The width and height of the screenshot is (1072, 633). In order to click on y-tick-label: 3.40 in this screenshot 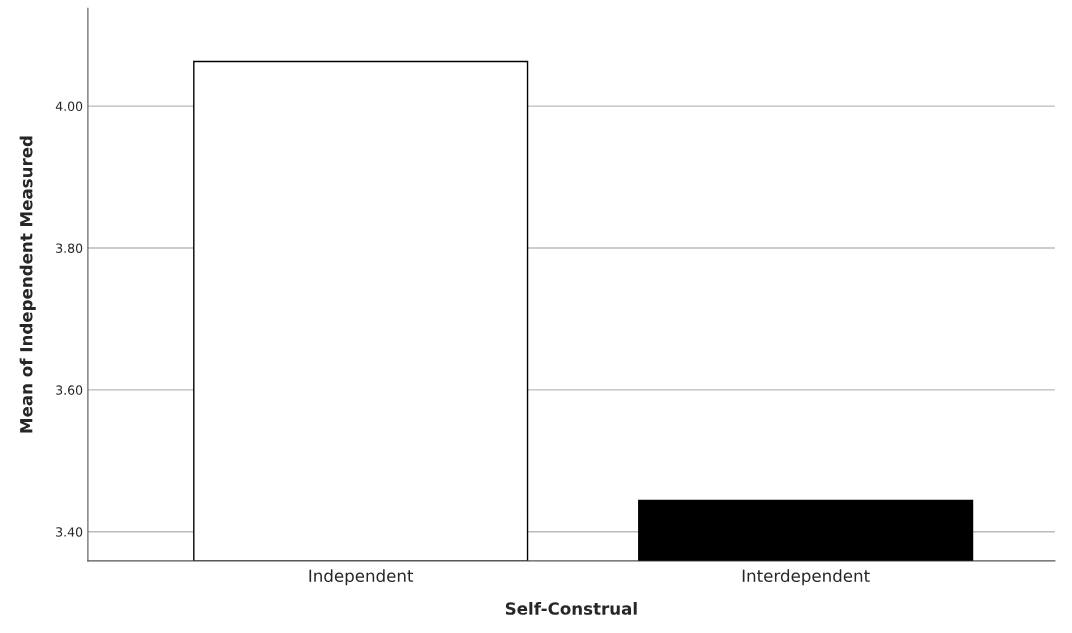, I will do `click(69, 532)`.